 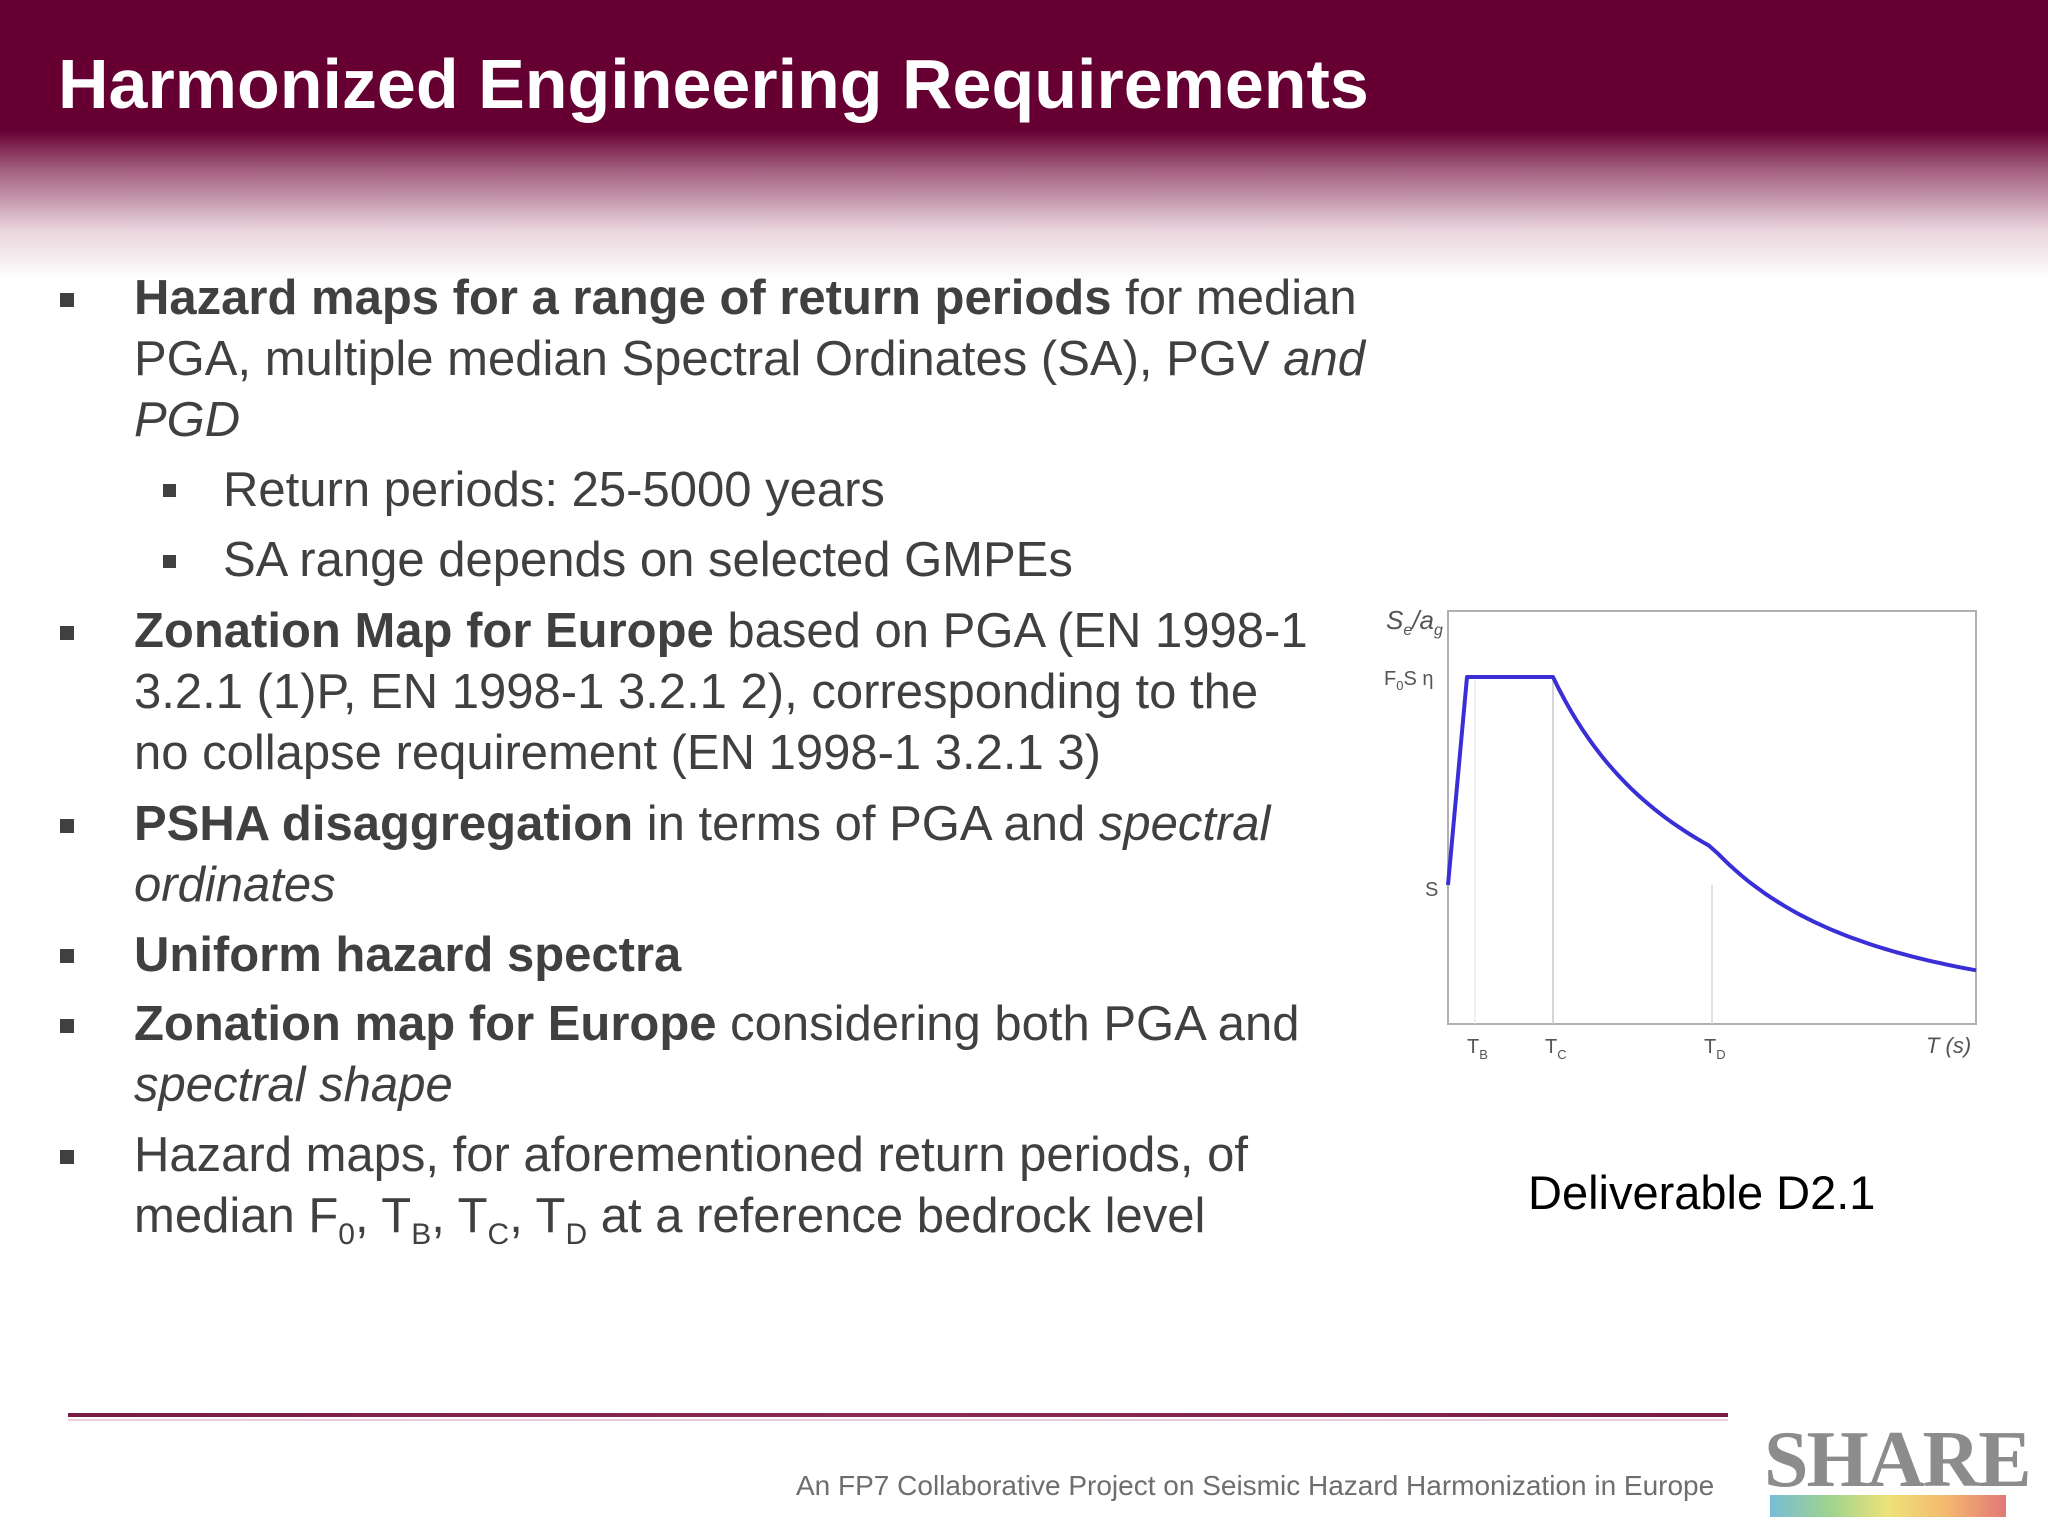 I want to click on bullet-bold: PSHA disaggregation, so click(x=384, y=824).